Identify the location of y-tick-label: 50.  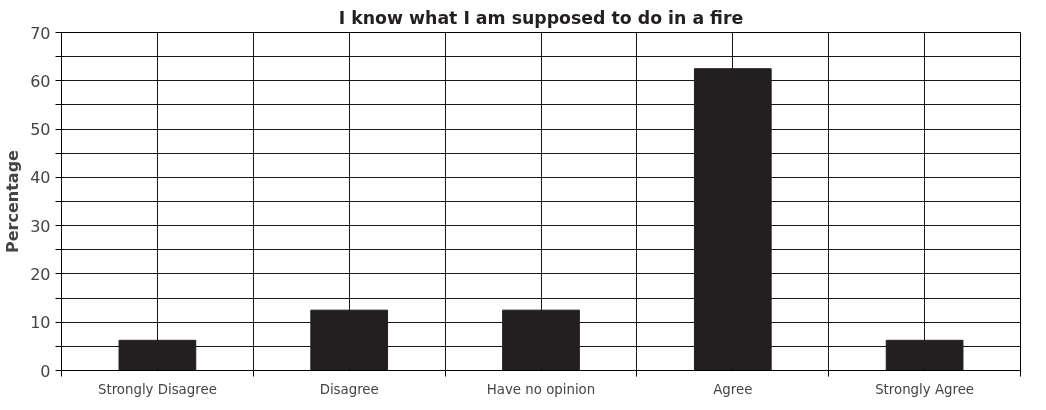
(40, 130).